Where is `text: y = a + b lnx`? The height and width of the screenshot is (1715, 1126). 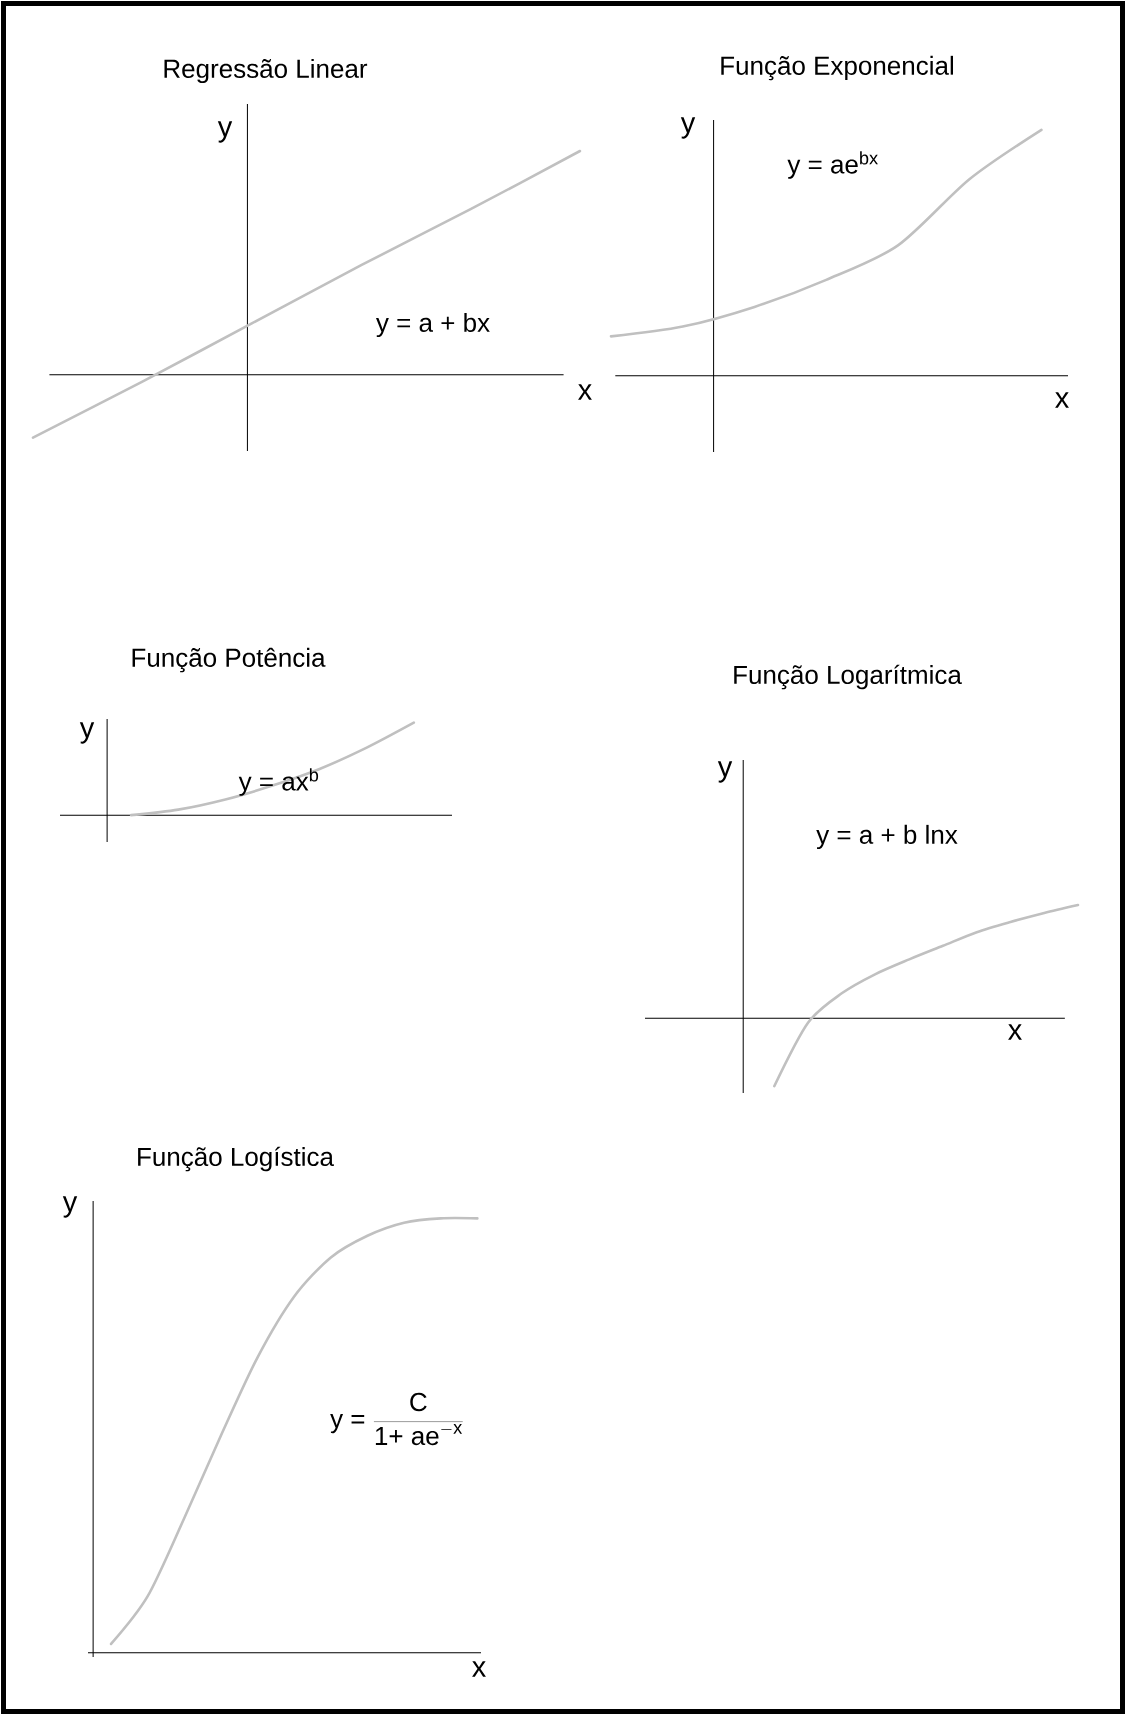
text: y = a + b lnx is located at coordinates (887, 837).